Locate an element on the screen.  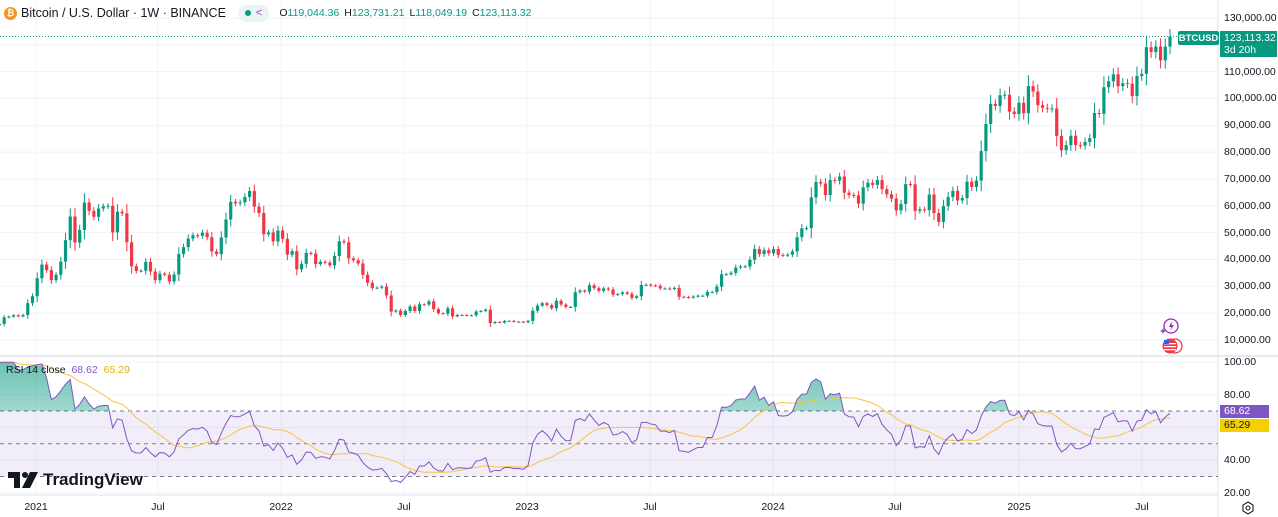
gear-icon is located at coordinates (1248, 508).